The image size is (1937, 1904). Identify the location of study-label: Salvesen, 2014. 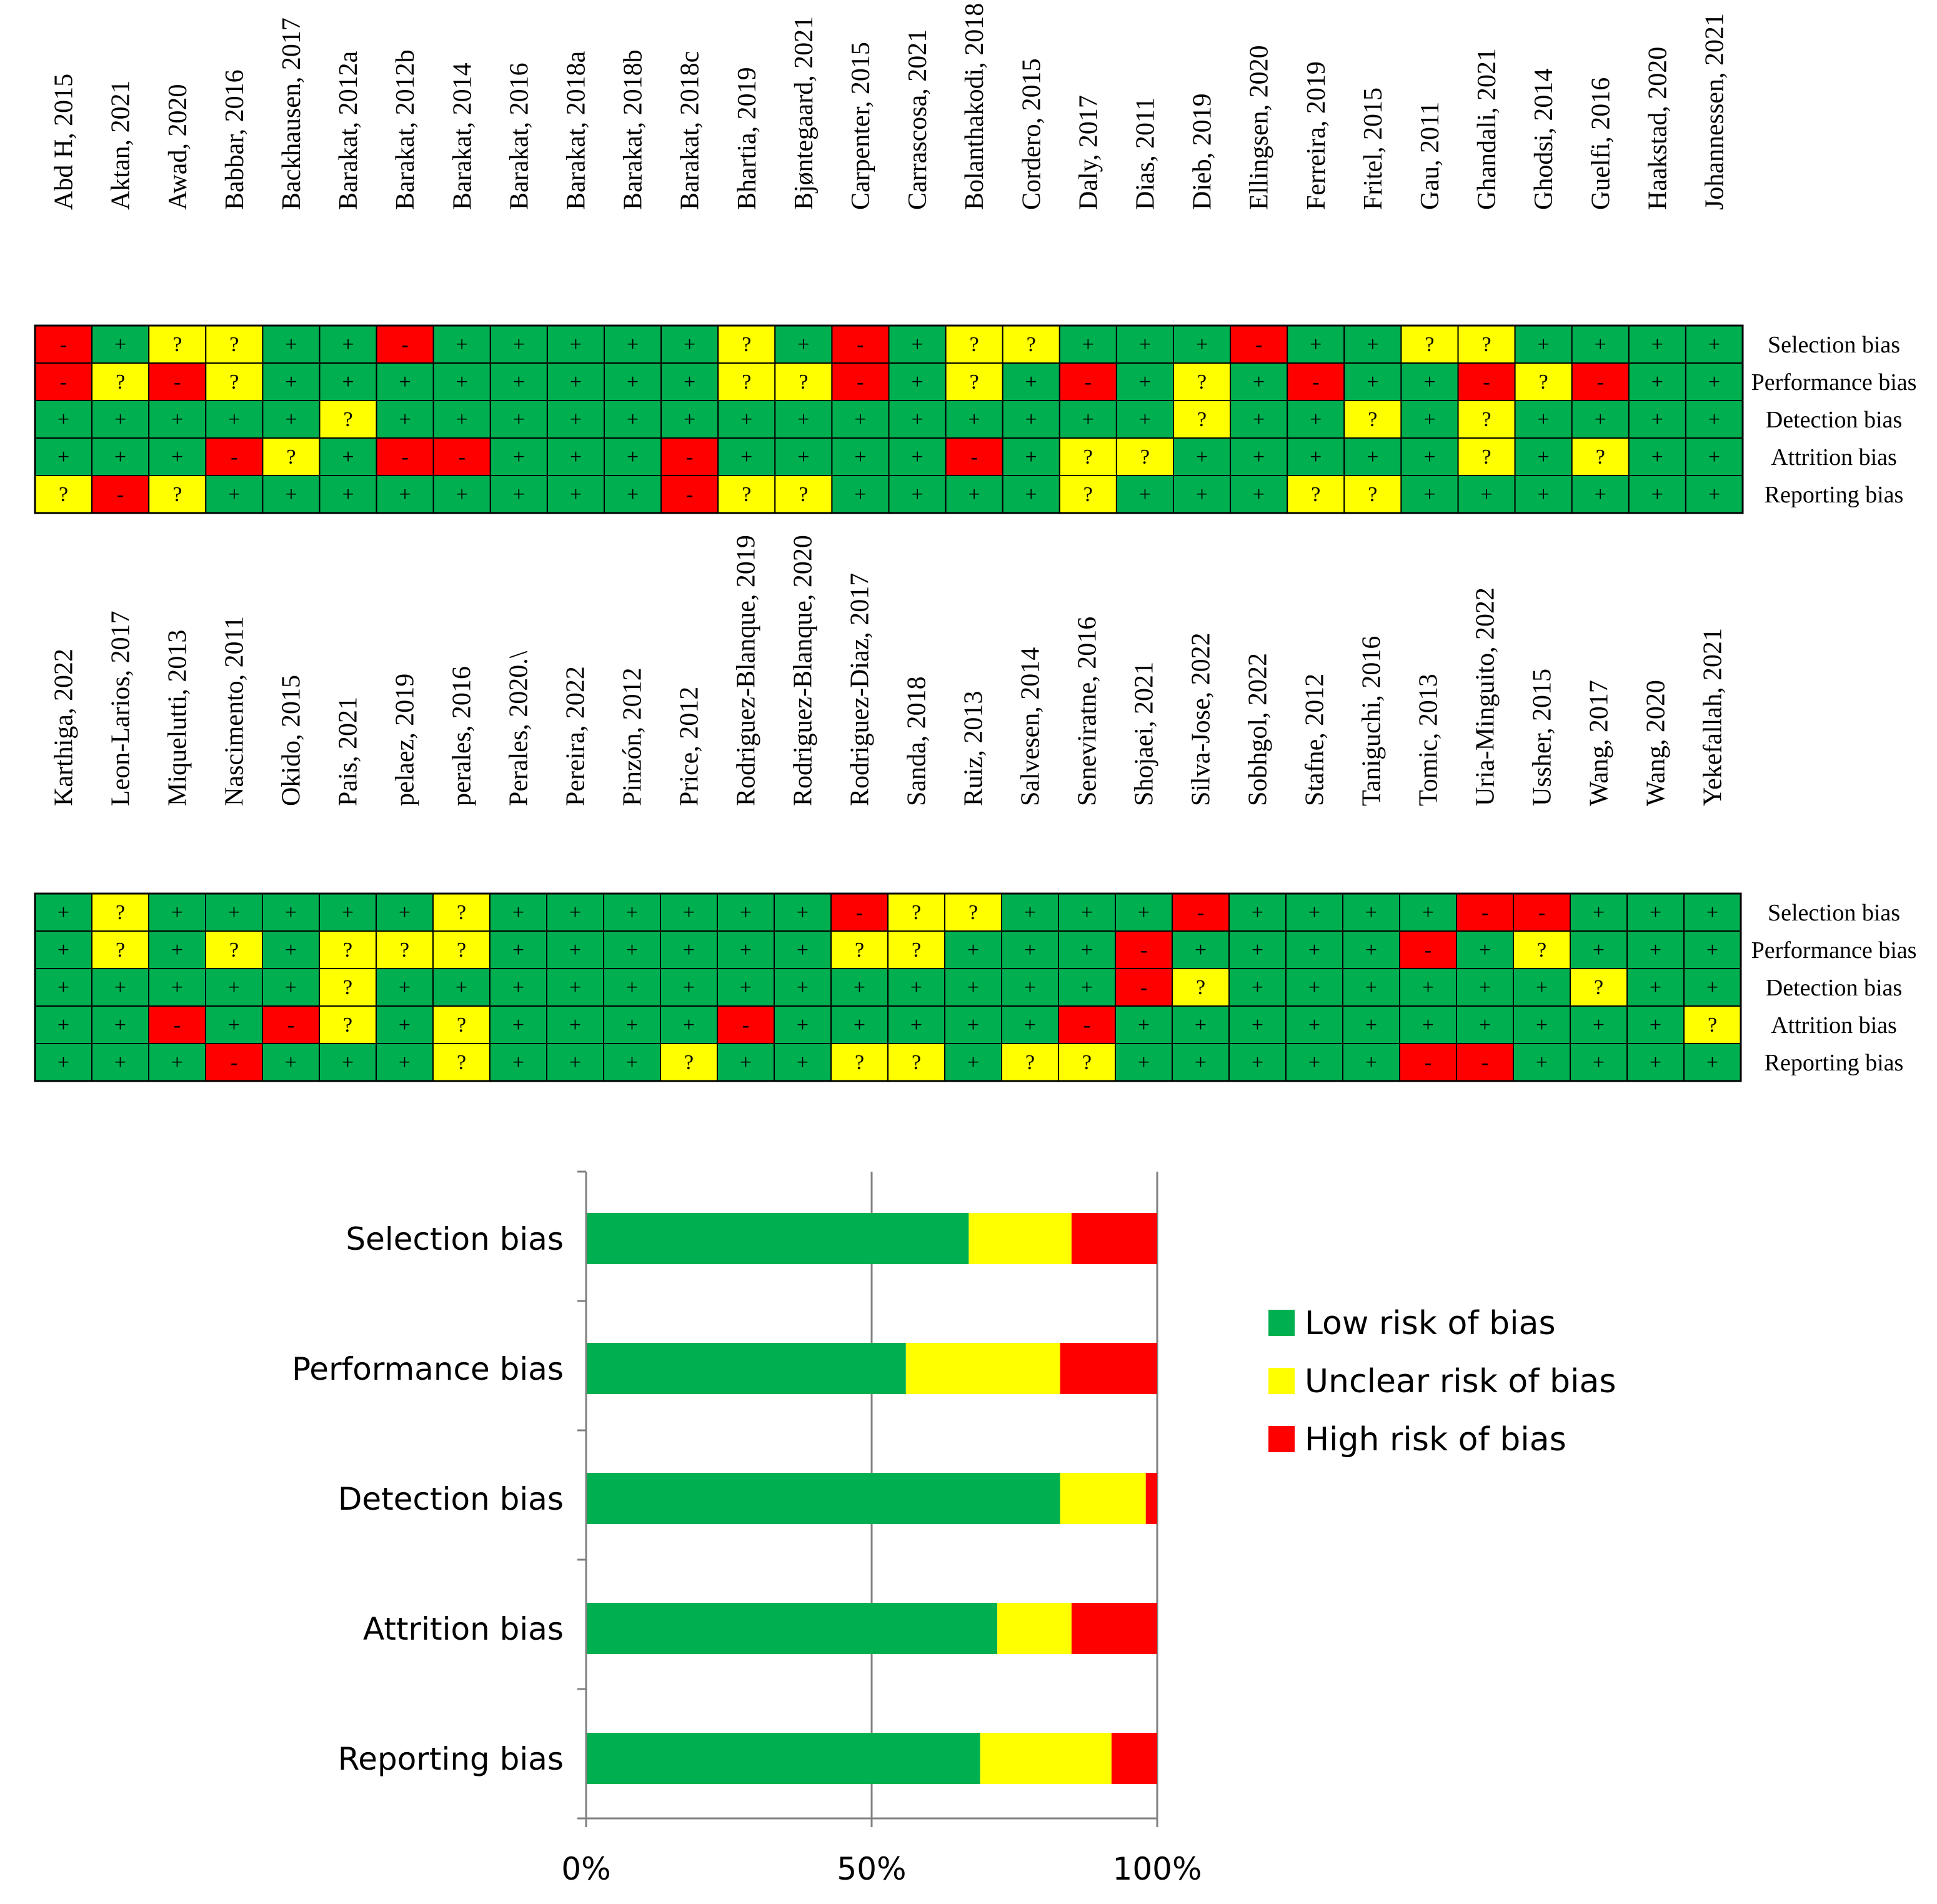
(1031, 726).